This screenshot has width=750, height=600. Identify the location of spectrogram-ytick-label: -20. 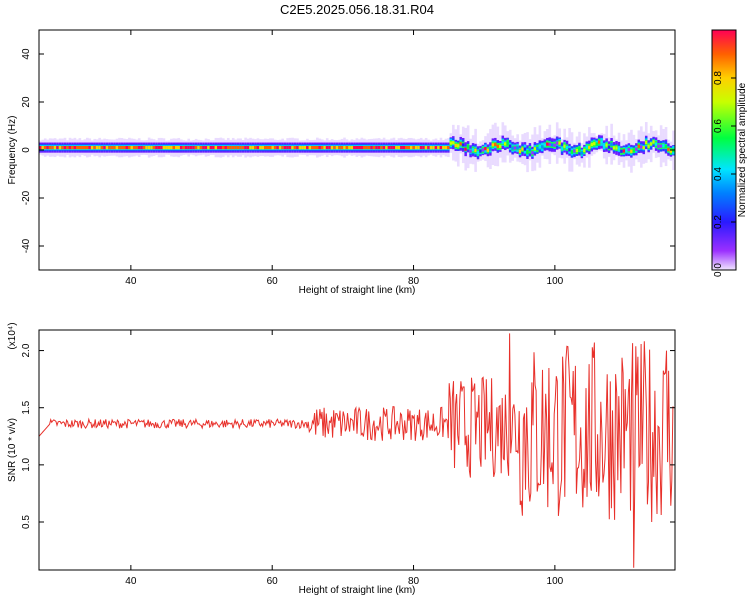
(26, 197).